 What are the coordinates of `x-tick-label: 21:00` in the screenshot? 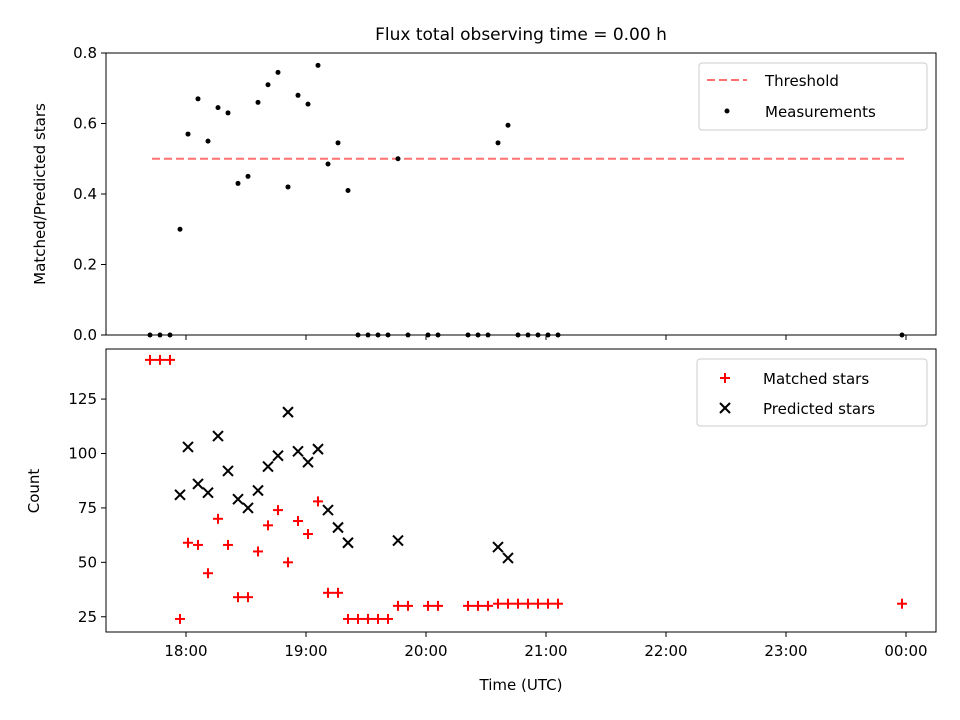 It's located at (545, 651).